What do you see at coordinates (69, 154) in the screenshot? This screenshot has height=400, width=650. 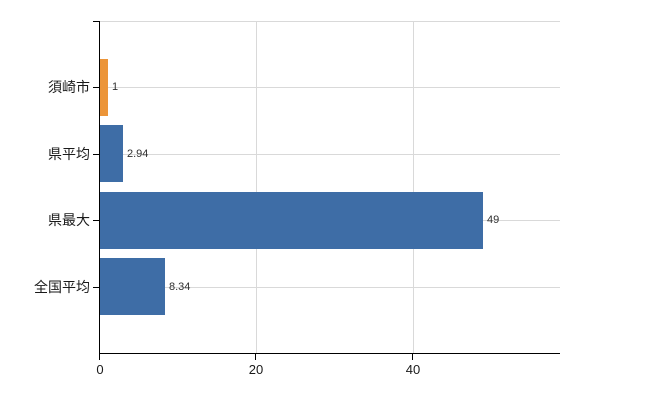 I see `category-label: 県平均` at bounding box center [69, 154].